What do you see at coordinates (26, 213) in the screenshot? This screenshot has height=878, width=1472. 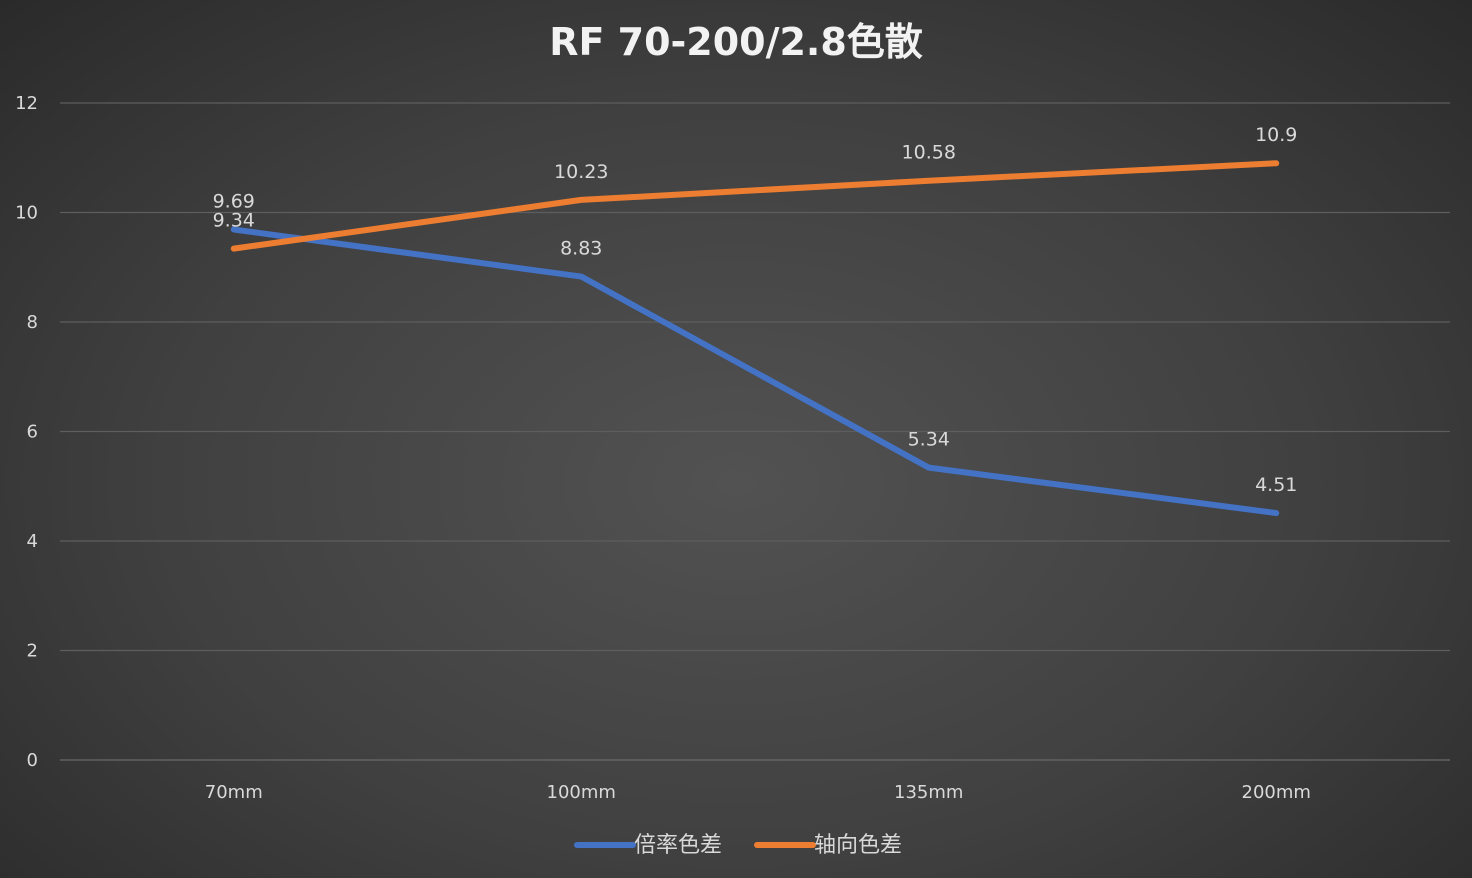 I see `y-tick-label: 10` at bounding box center [26, 213].